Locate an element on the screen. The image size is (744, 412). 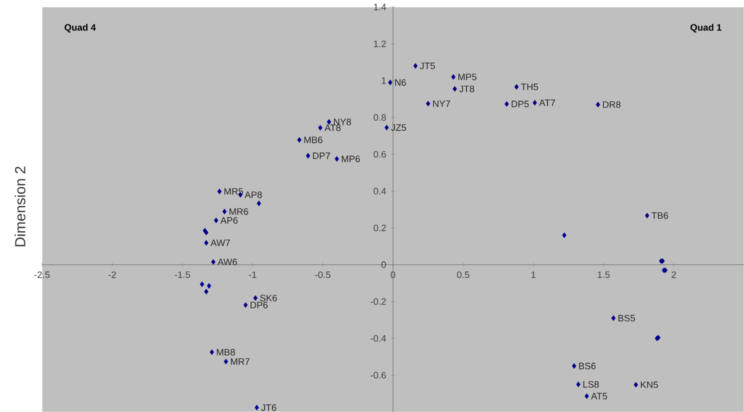
y-tick-label: -0.2 is located at coordinates (378, 301).